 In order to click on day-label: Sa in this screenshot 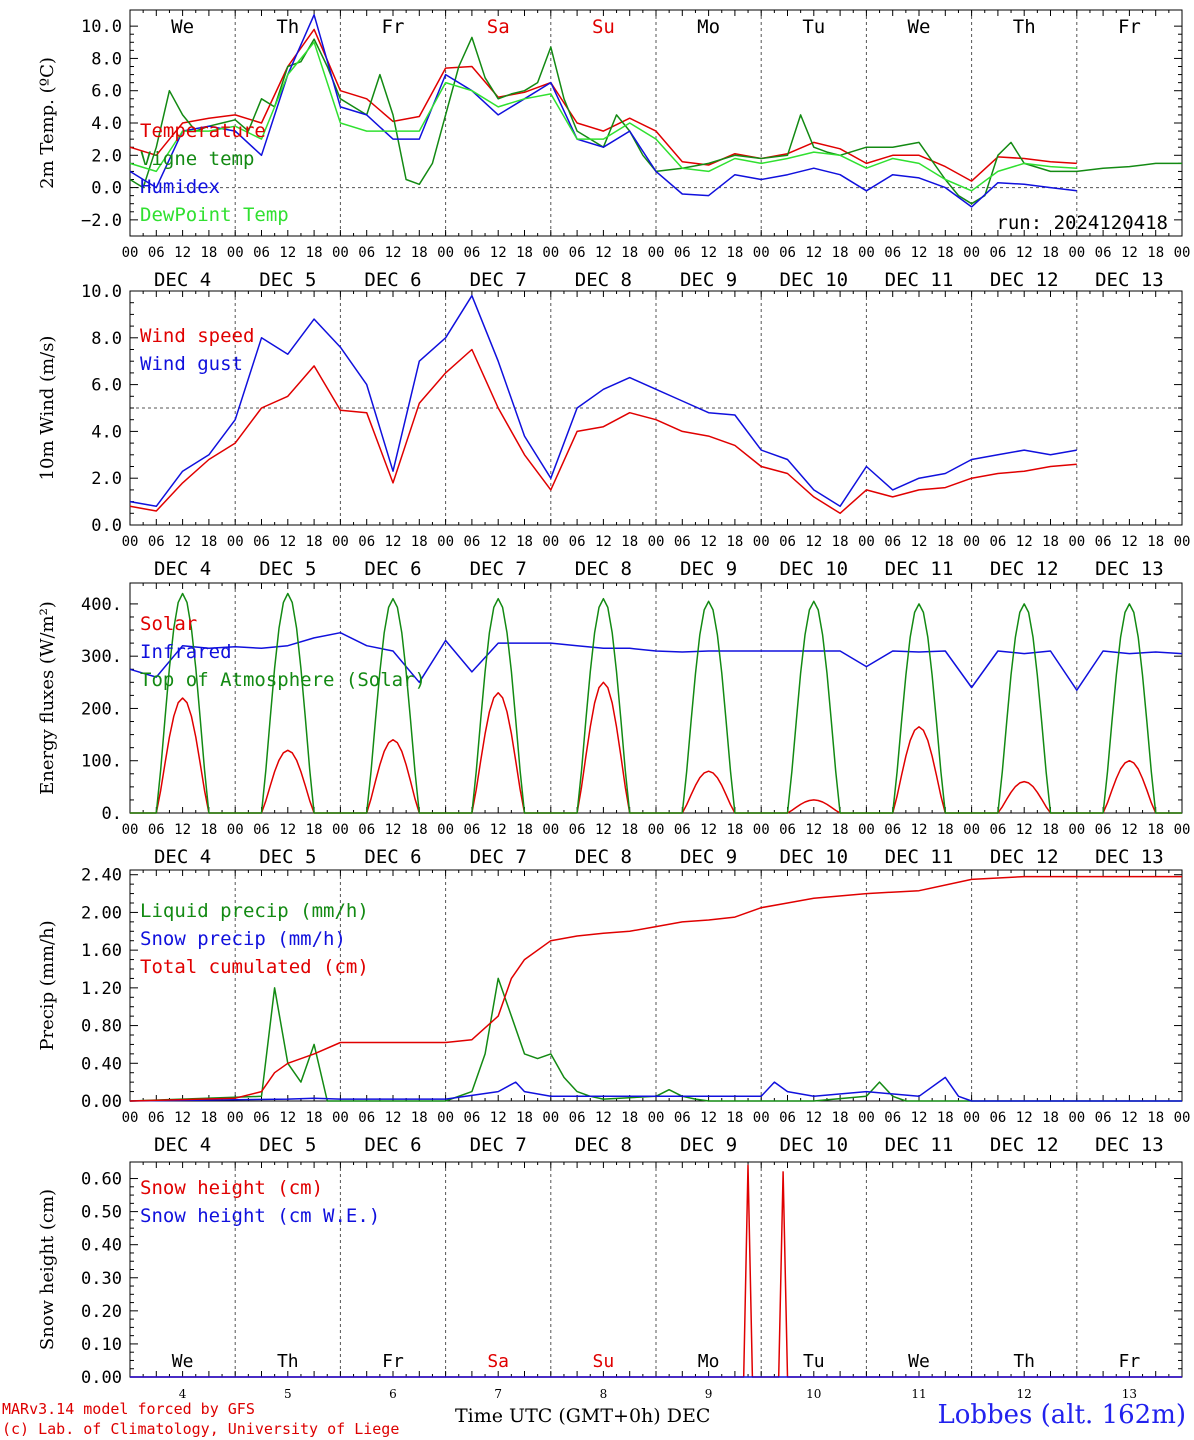, I will do `click(498, 27)`.